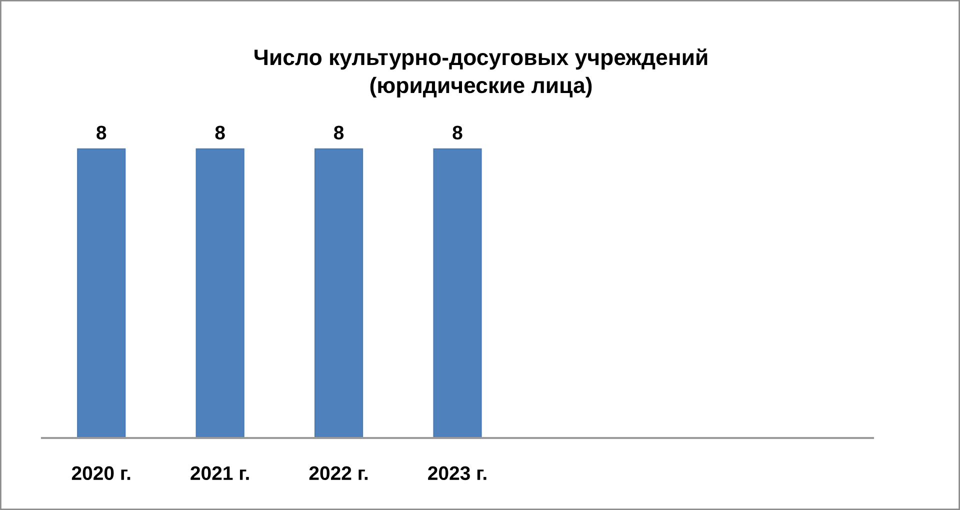 This screenshot has height=510, width=960. Describe the element at coordinates (457, 473) in the screenshot. I see `x-tick-label: 2023 г.` at that location.